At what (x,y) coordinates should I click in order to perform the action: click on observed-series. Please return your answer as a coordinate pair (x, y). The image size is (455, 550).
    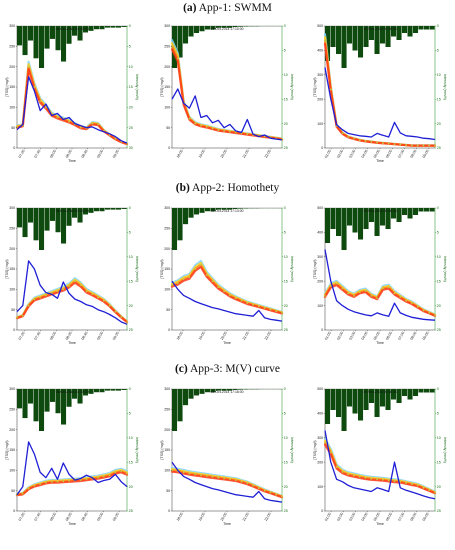
    Looking at the image, I should click on (227, 482).